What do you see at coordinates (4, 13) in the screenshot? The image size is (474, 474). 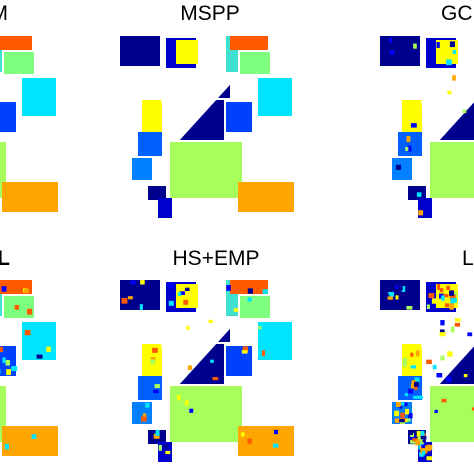 I see `panel-title: M` at bounding box center [4, 13].